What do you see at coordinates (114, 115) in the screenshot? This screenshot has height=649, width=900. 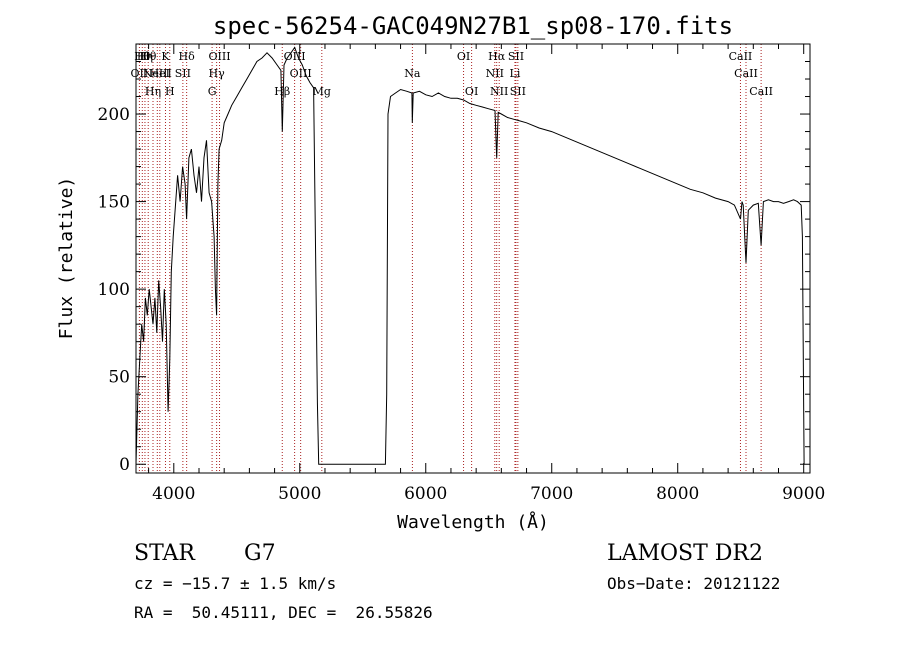 I see `y-tick-label: 200` at bounding box center [114, 115].